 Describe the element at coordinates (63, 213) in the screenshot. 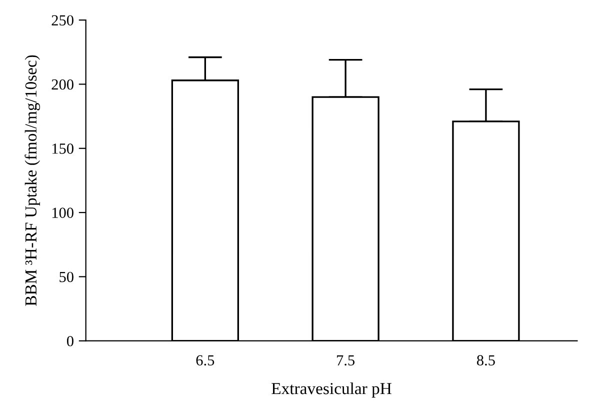

I see `y-tick-label: 100` at that location.